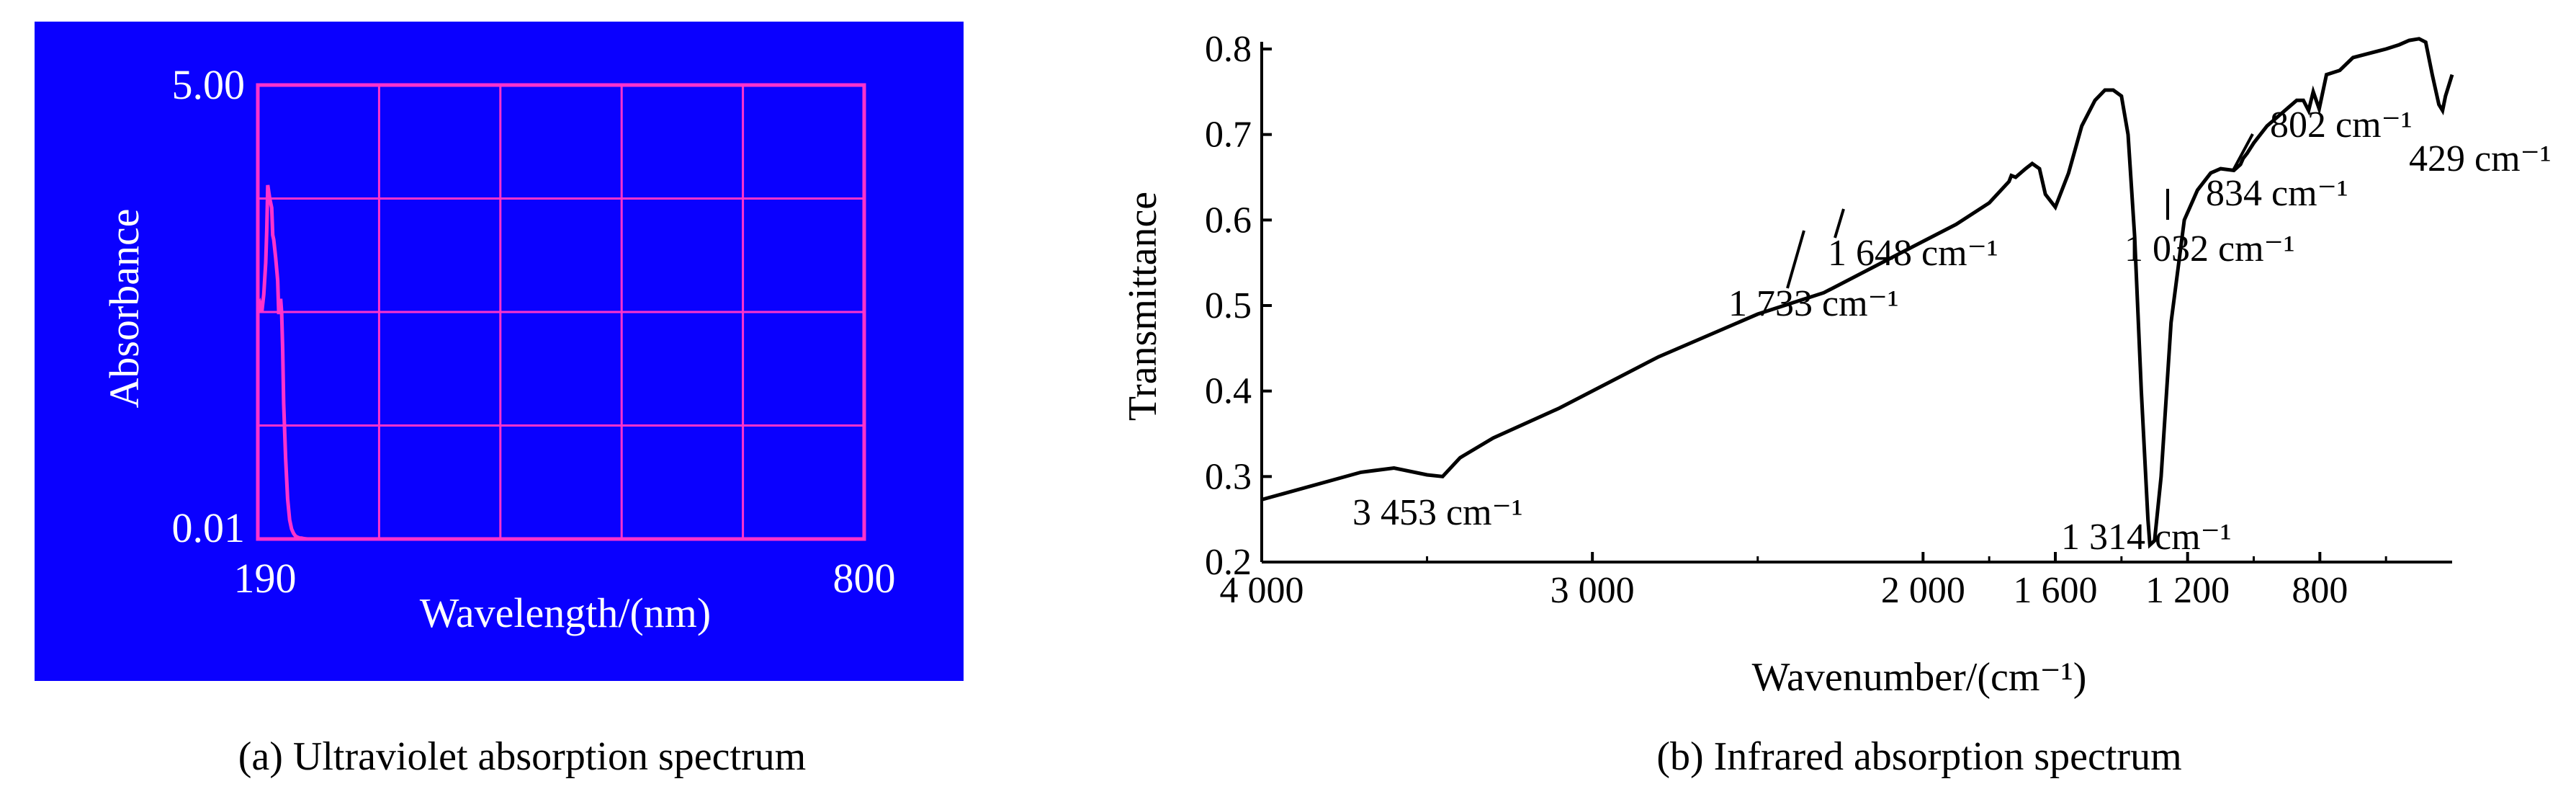 Image resolution: width=2576 pixels, height=802 pixels. What do you see at coordinates (1228, 221) in the screenshot?
I see `ir-y-tick-label: 0.6` at bounding box center [1228, 221].